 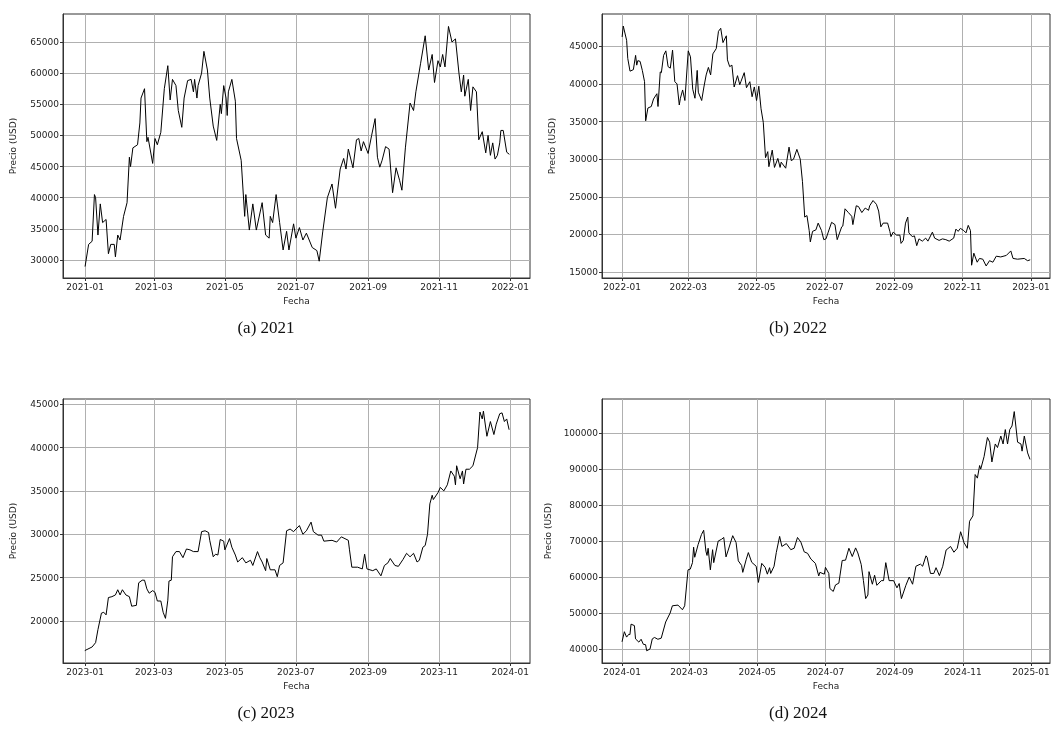 I want to click on x-tick-label: 2025-01, so click(x=1031, y=671).